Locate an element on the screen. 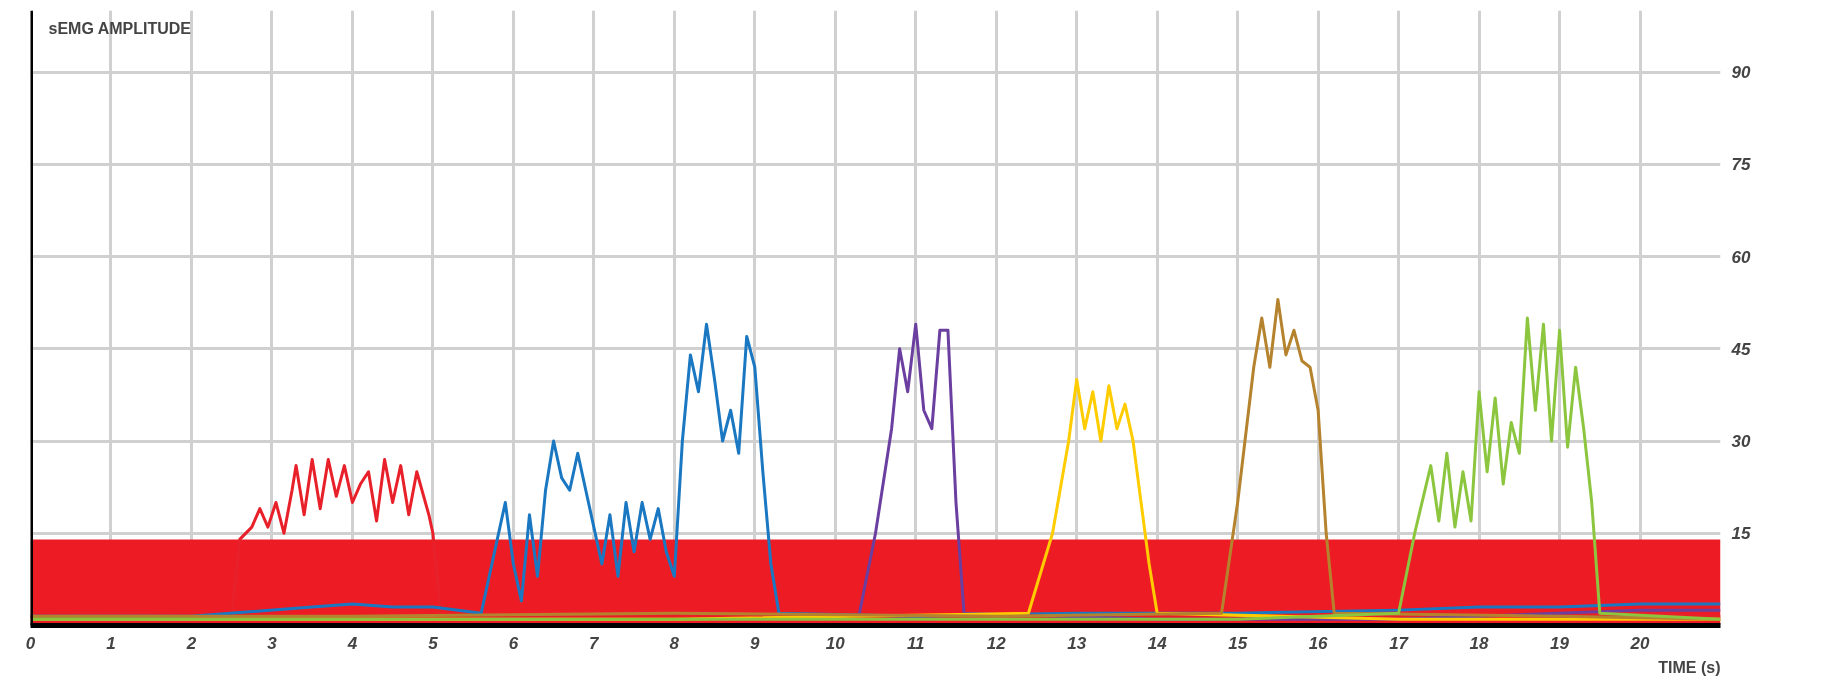 The width and height of the screenshot is (1845, 694). y-tick-label: 60 is located at coordinates (1741, 257).